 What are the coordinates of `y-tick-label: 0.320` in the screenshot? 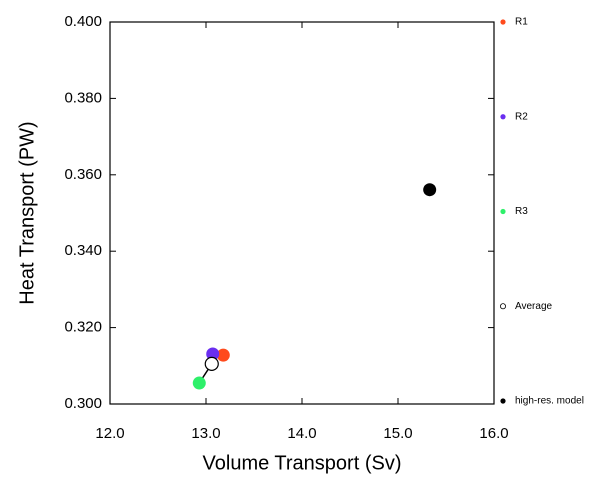 It's located at (83, 327).